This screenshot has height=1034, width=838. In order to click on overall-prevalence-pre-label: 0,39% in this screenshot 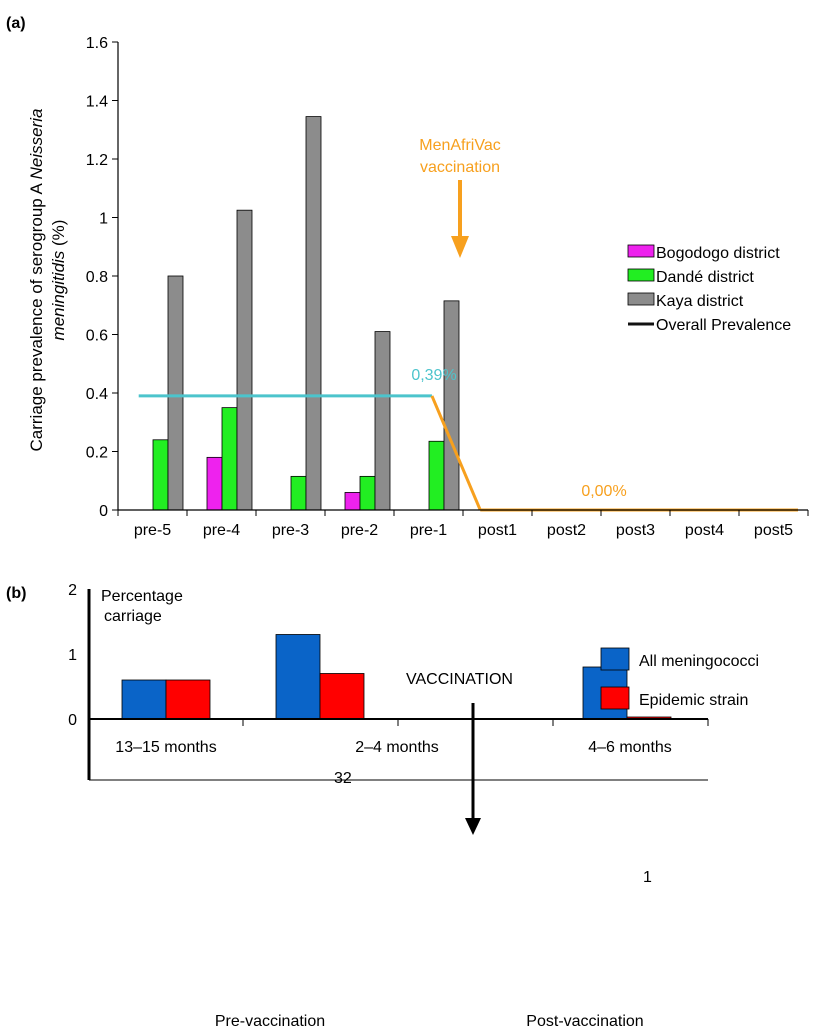, I will do `click(433, 375)`.